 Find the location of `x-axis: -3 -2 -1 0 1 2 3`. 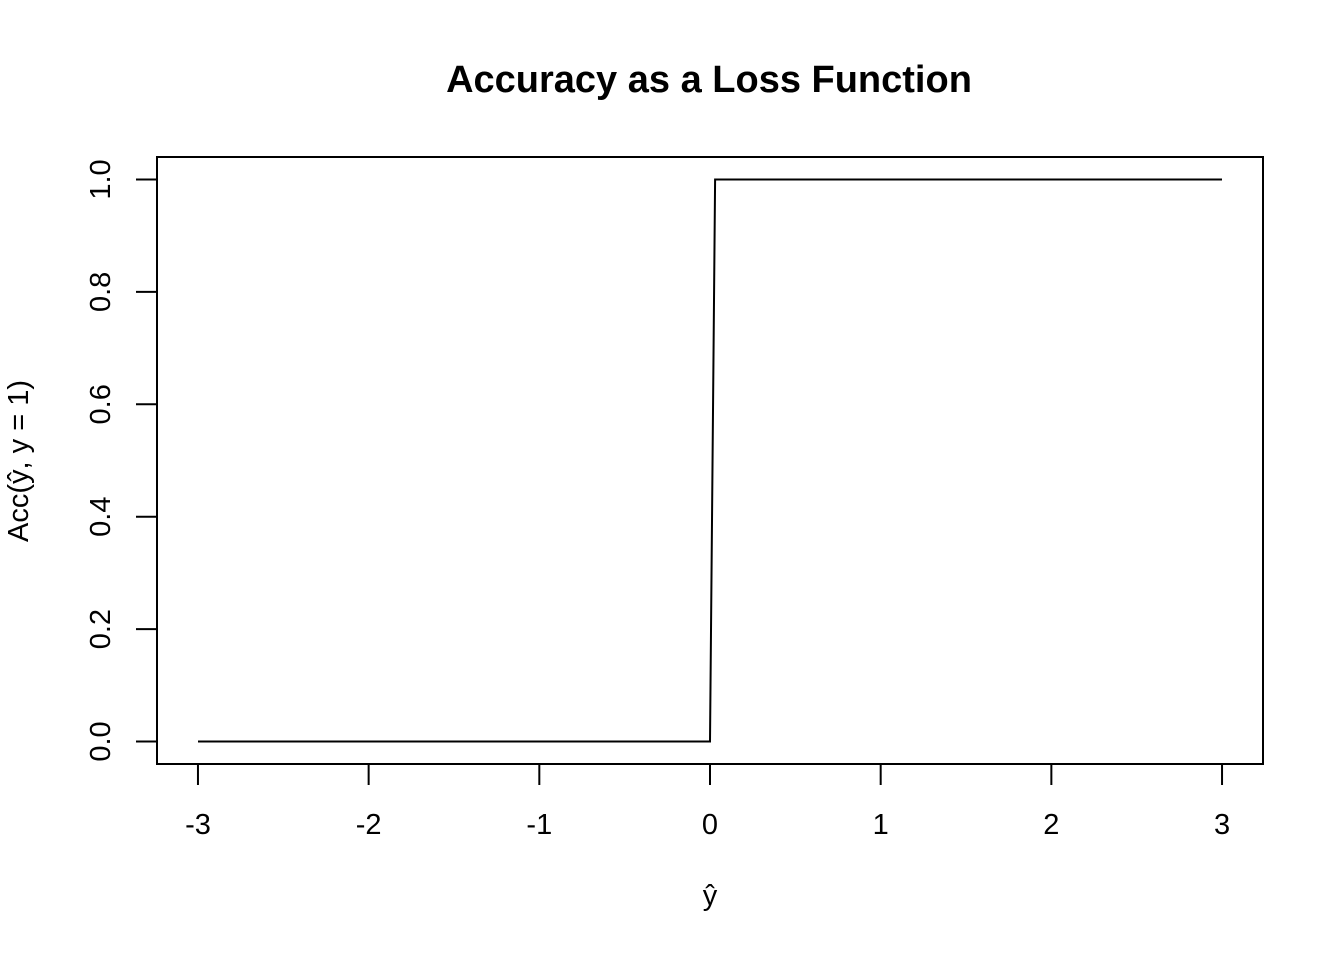

x-axis: -3 -2 -1 0 1 2 3 is located at coordinates (707, 802).